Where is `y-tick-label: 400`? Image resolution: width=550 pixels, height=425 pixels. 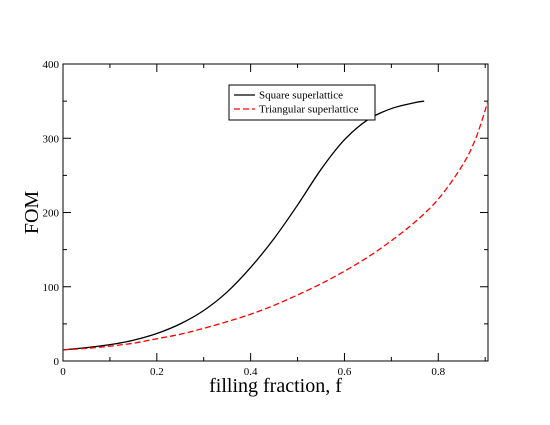 y-tick-label: 400 is located at coordinates (51, 65).